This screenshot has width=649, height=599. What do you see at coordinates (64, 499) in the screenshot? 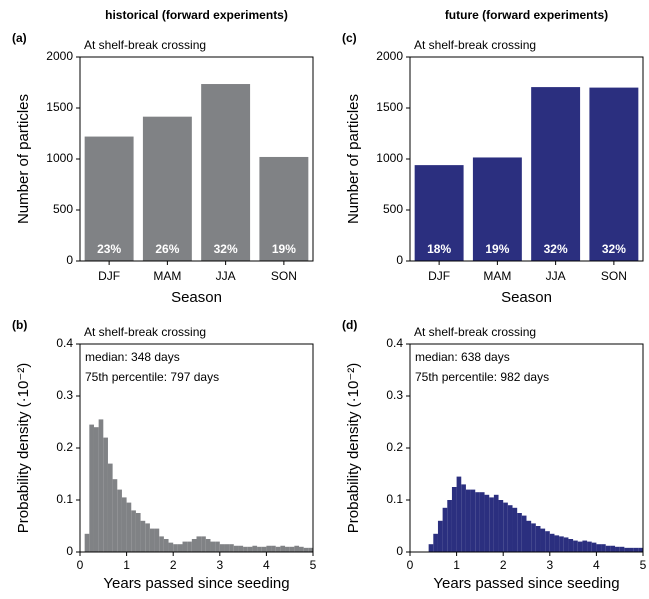
I see `y-tick-label: 0.1` at bounding box center [64, 499].